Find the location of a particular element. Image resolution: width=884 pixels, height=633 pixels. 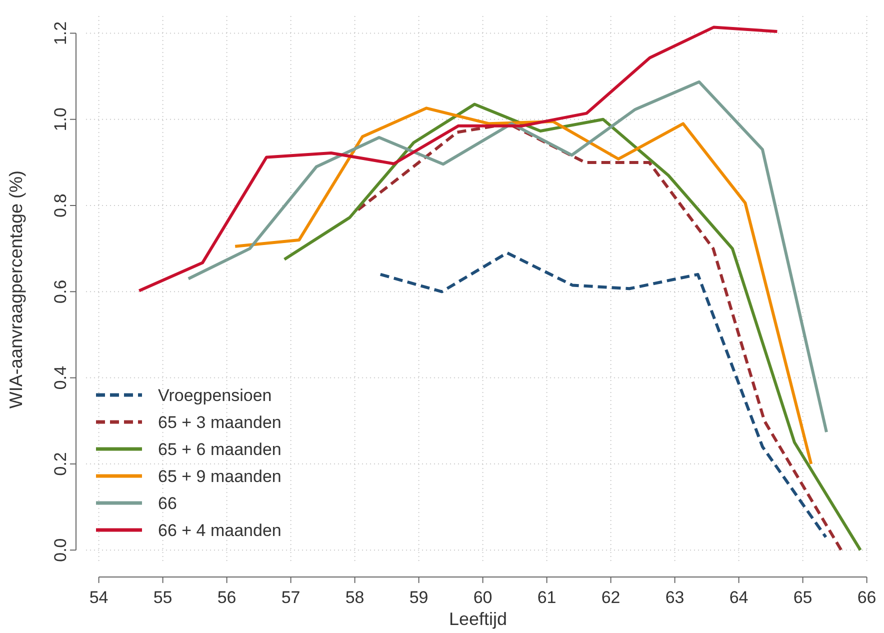

y-axis-title: WIA-aanvraagpercentage (%) is located at coordinates (16, 289).